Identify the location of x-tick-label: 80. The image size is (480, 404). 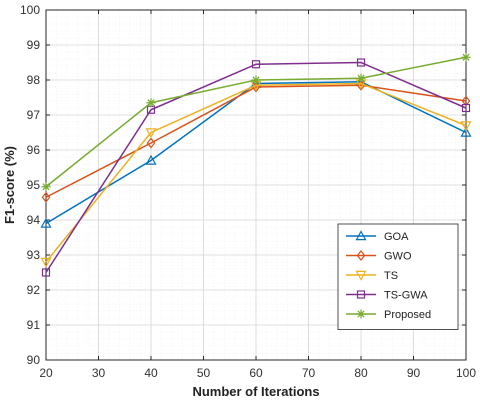
(361, 373).